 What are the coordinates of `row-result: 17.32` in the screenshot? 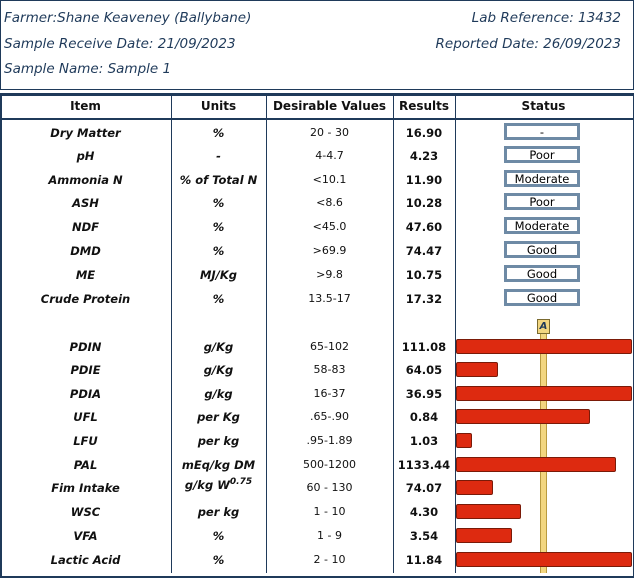 It's located at (424, 299).